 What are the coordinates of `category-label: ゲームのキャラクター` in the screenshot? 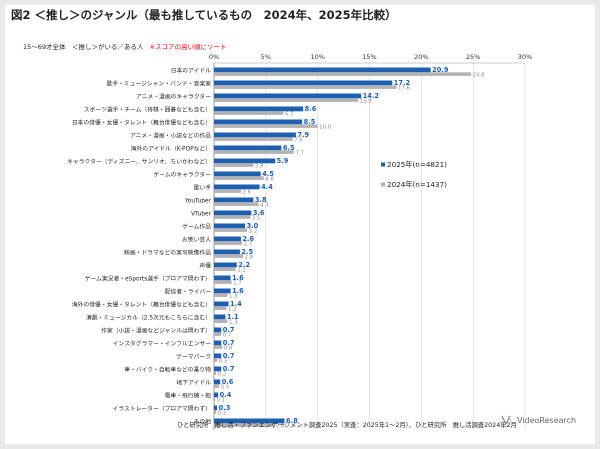 It's located at (182, 174).